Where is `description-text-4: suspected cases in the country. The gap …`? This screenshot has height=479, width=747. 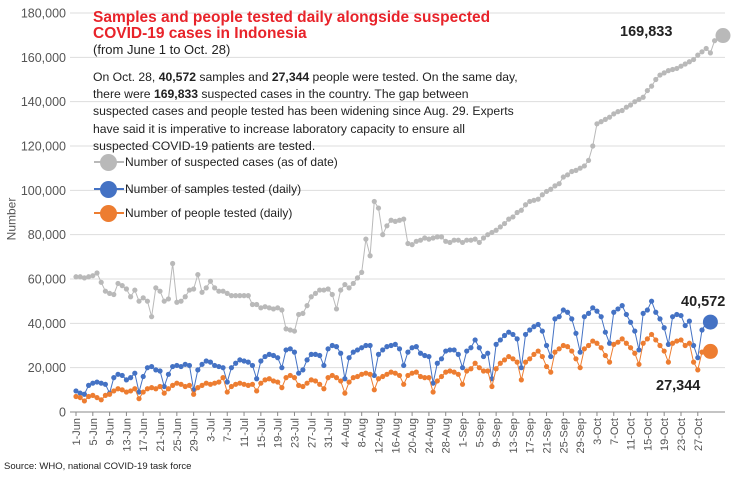 description-text-4: suspected cases in the country. The gap … is located at coordinates (303, 120).